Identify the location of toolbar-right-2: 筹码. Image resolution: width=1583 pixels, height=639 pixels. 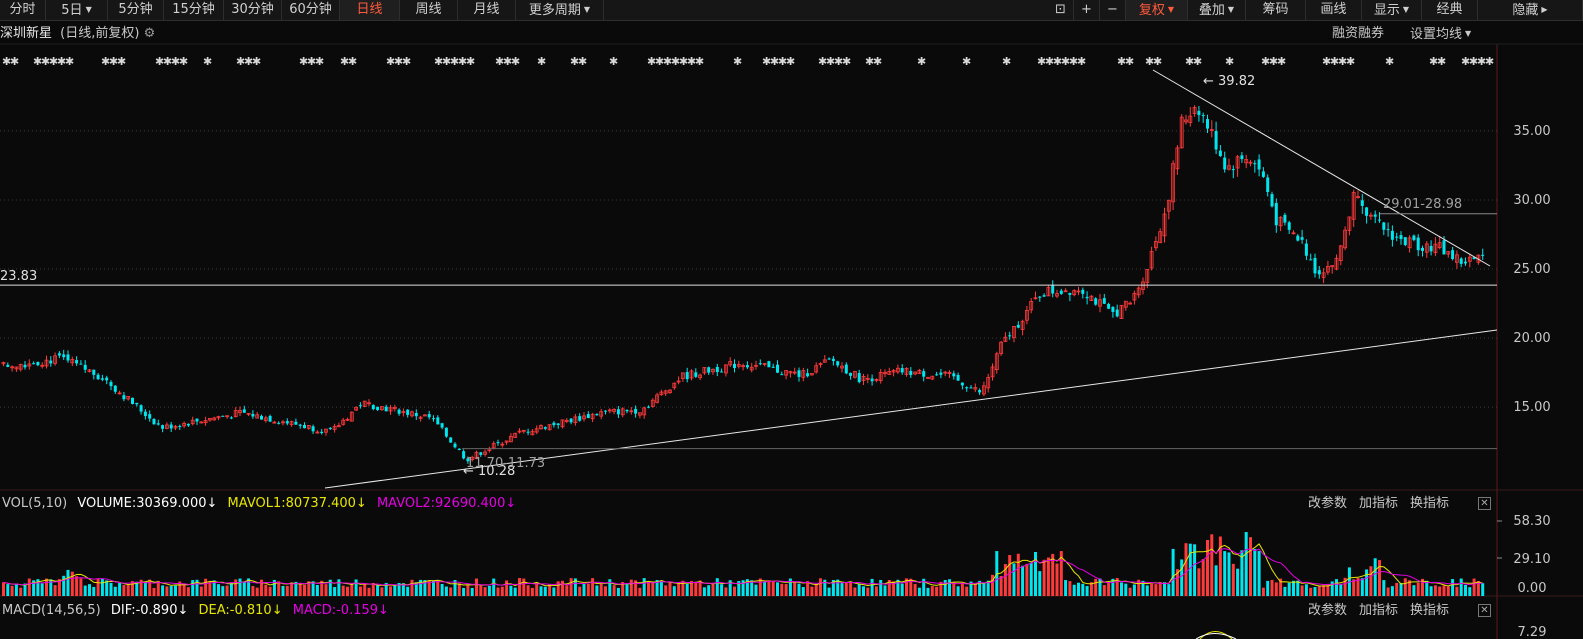
(1276, 10).